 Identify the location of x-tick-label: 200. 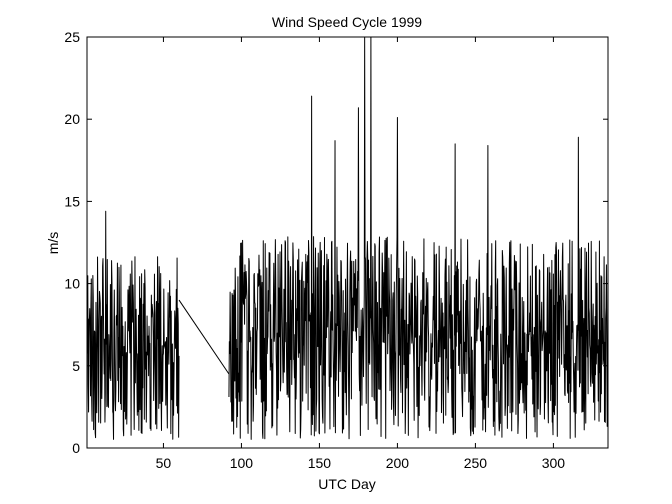
(398, 463).